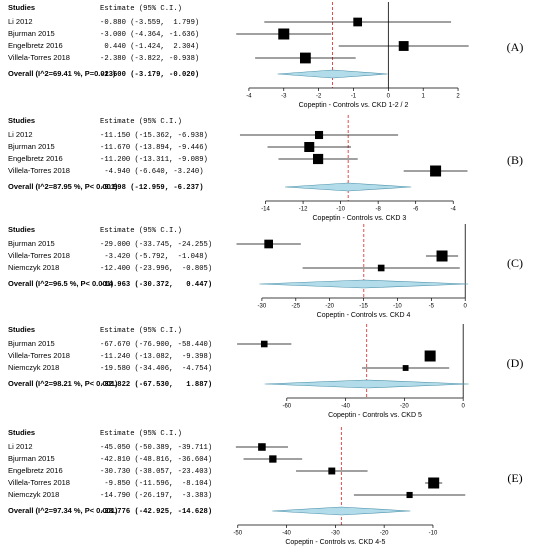 The width and height of the screenshot is (550, 555). What do you see at coordinates (156, 448) in the screenshot?
I see `estimate-label: -45.050 (-50.389, -39.711)` at bounding box center [156, 448].